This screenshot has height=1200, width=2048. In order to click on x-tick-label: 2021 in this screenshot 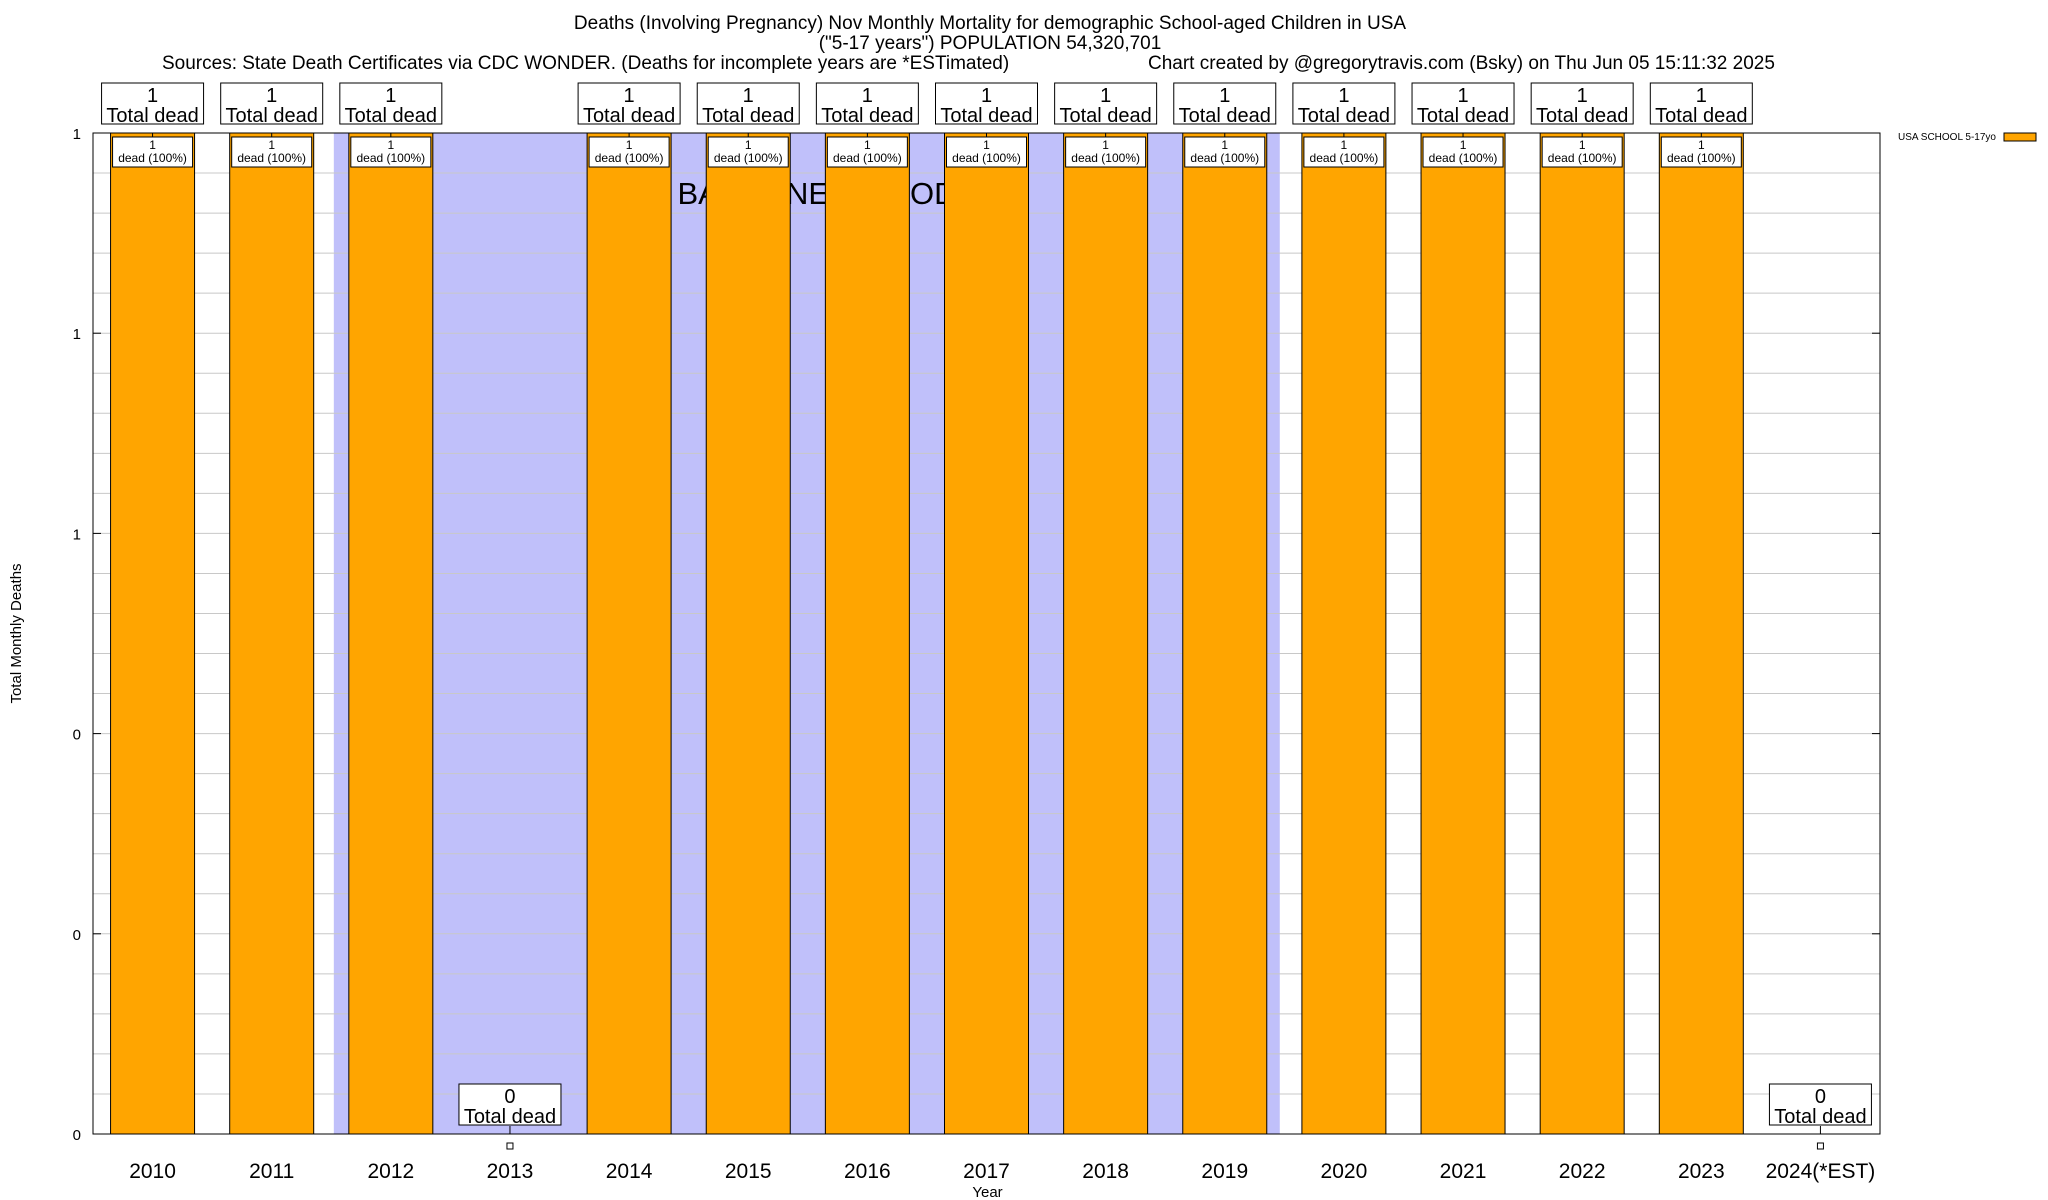, I will do `click(1463, 1171)`.